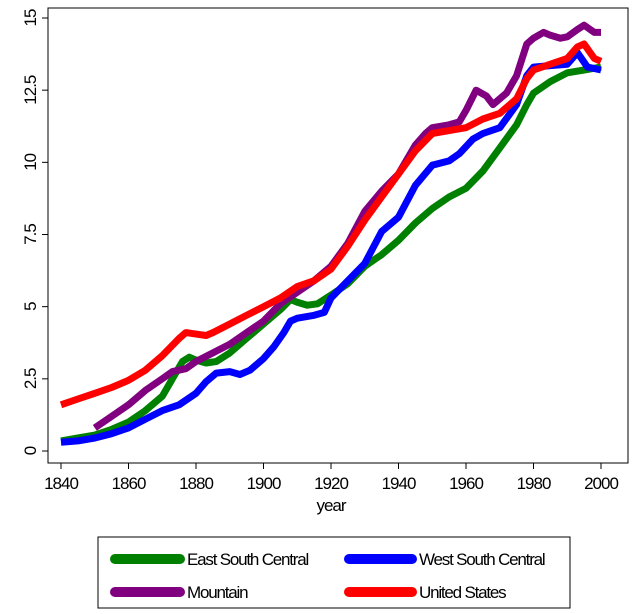 This screenshot has width=643, height=614. Describe the element at coordinates (30, 17) in the screenshot. I see `y-tick-label: 15` at that location.